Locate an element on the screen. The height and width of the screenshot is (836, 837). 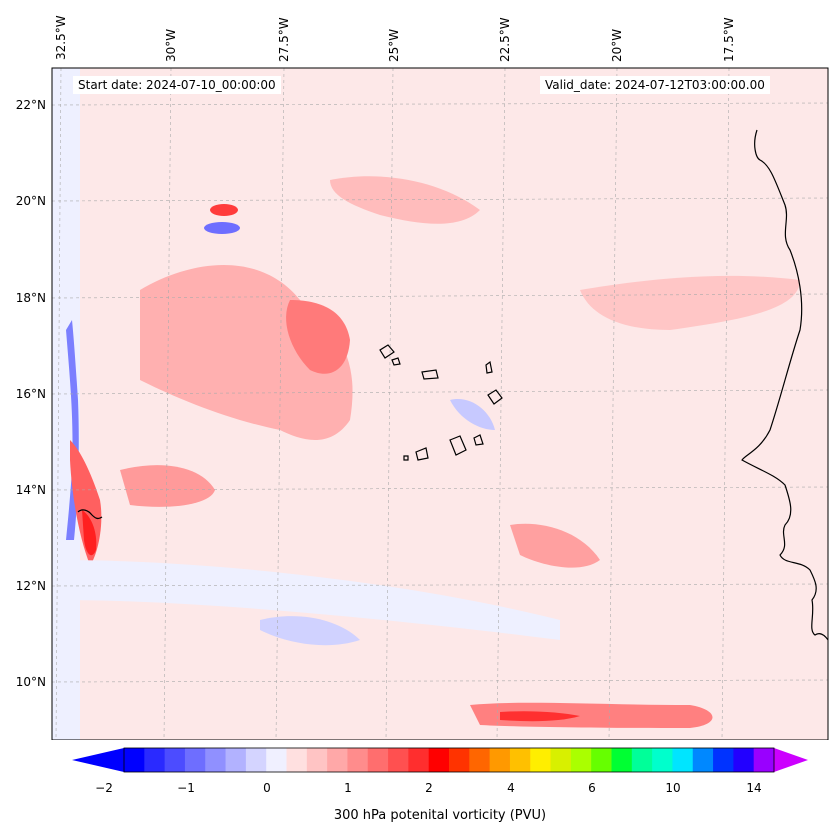
valid-date-label: Valid_date: 2024-07-12T03:00:00.00 is located at coordinates (655, 85).